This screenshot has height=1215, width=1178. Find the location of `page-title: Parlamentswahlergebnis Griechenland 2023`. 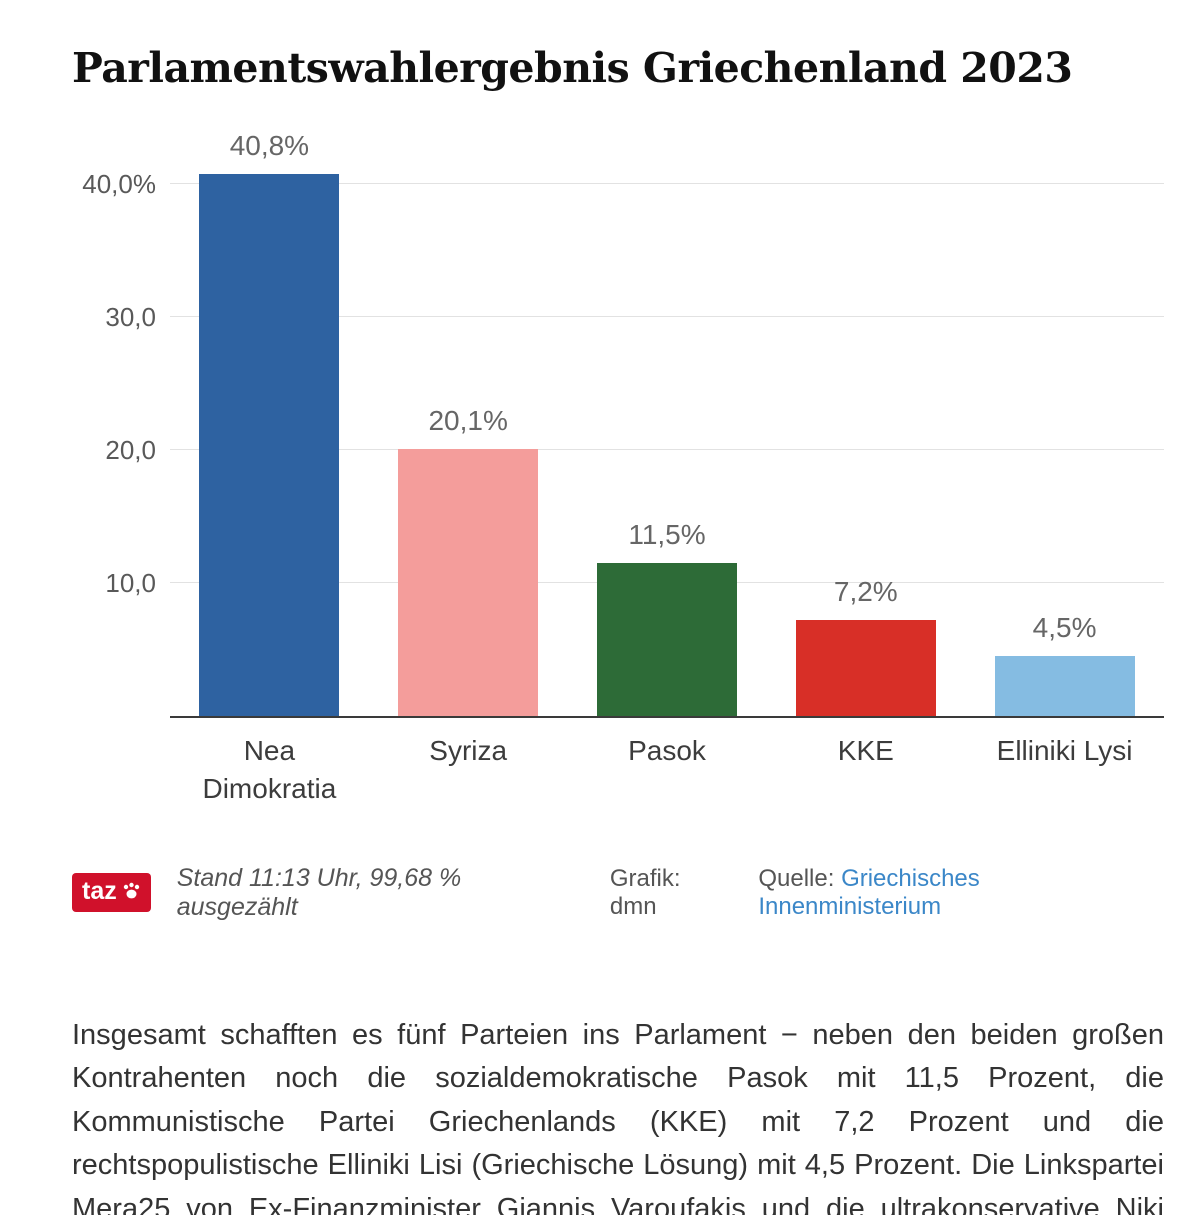

page-title: Parlamentswahlergebnis Griechenland 2023 is located at coordinates (572, 68).